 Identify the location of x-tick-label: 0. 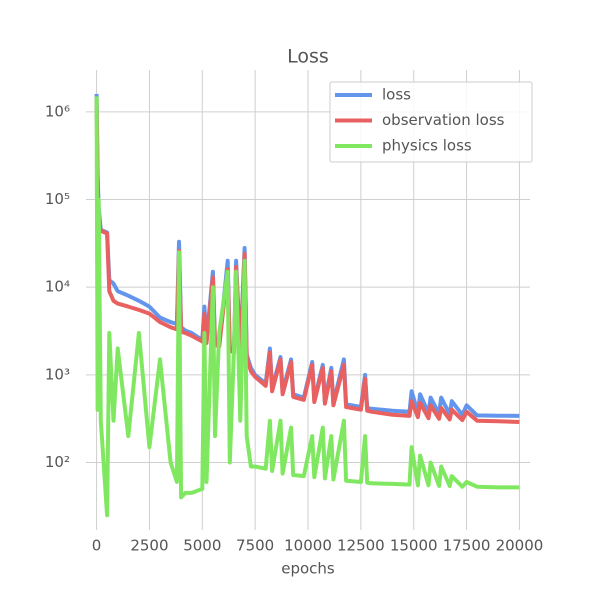
(97, 546).